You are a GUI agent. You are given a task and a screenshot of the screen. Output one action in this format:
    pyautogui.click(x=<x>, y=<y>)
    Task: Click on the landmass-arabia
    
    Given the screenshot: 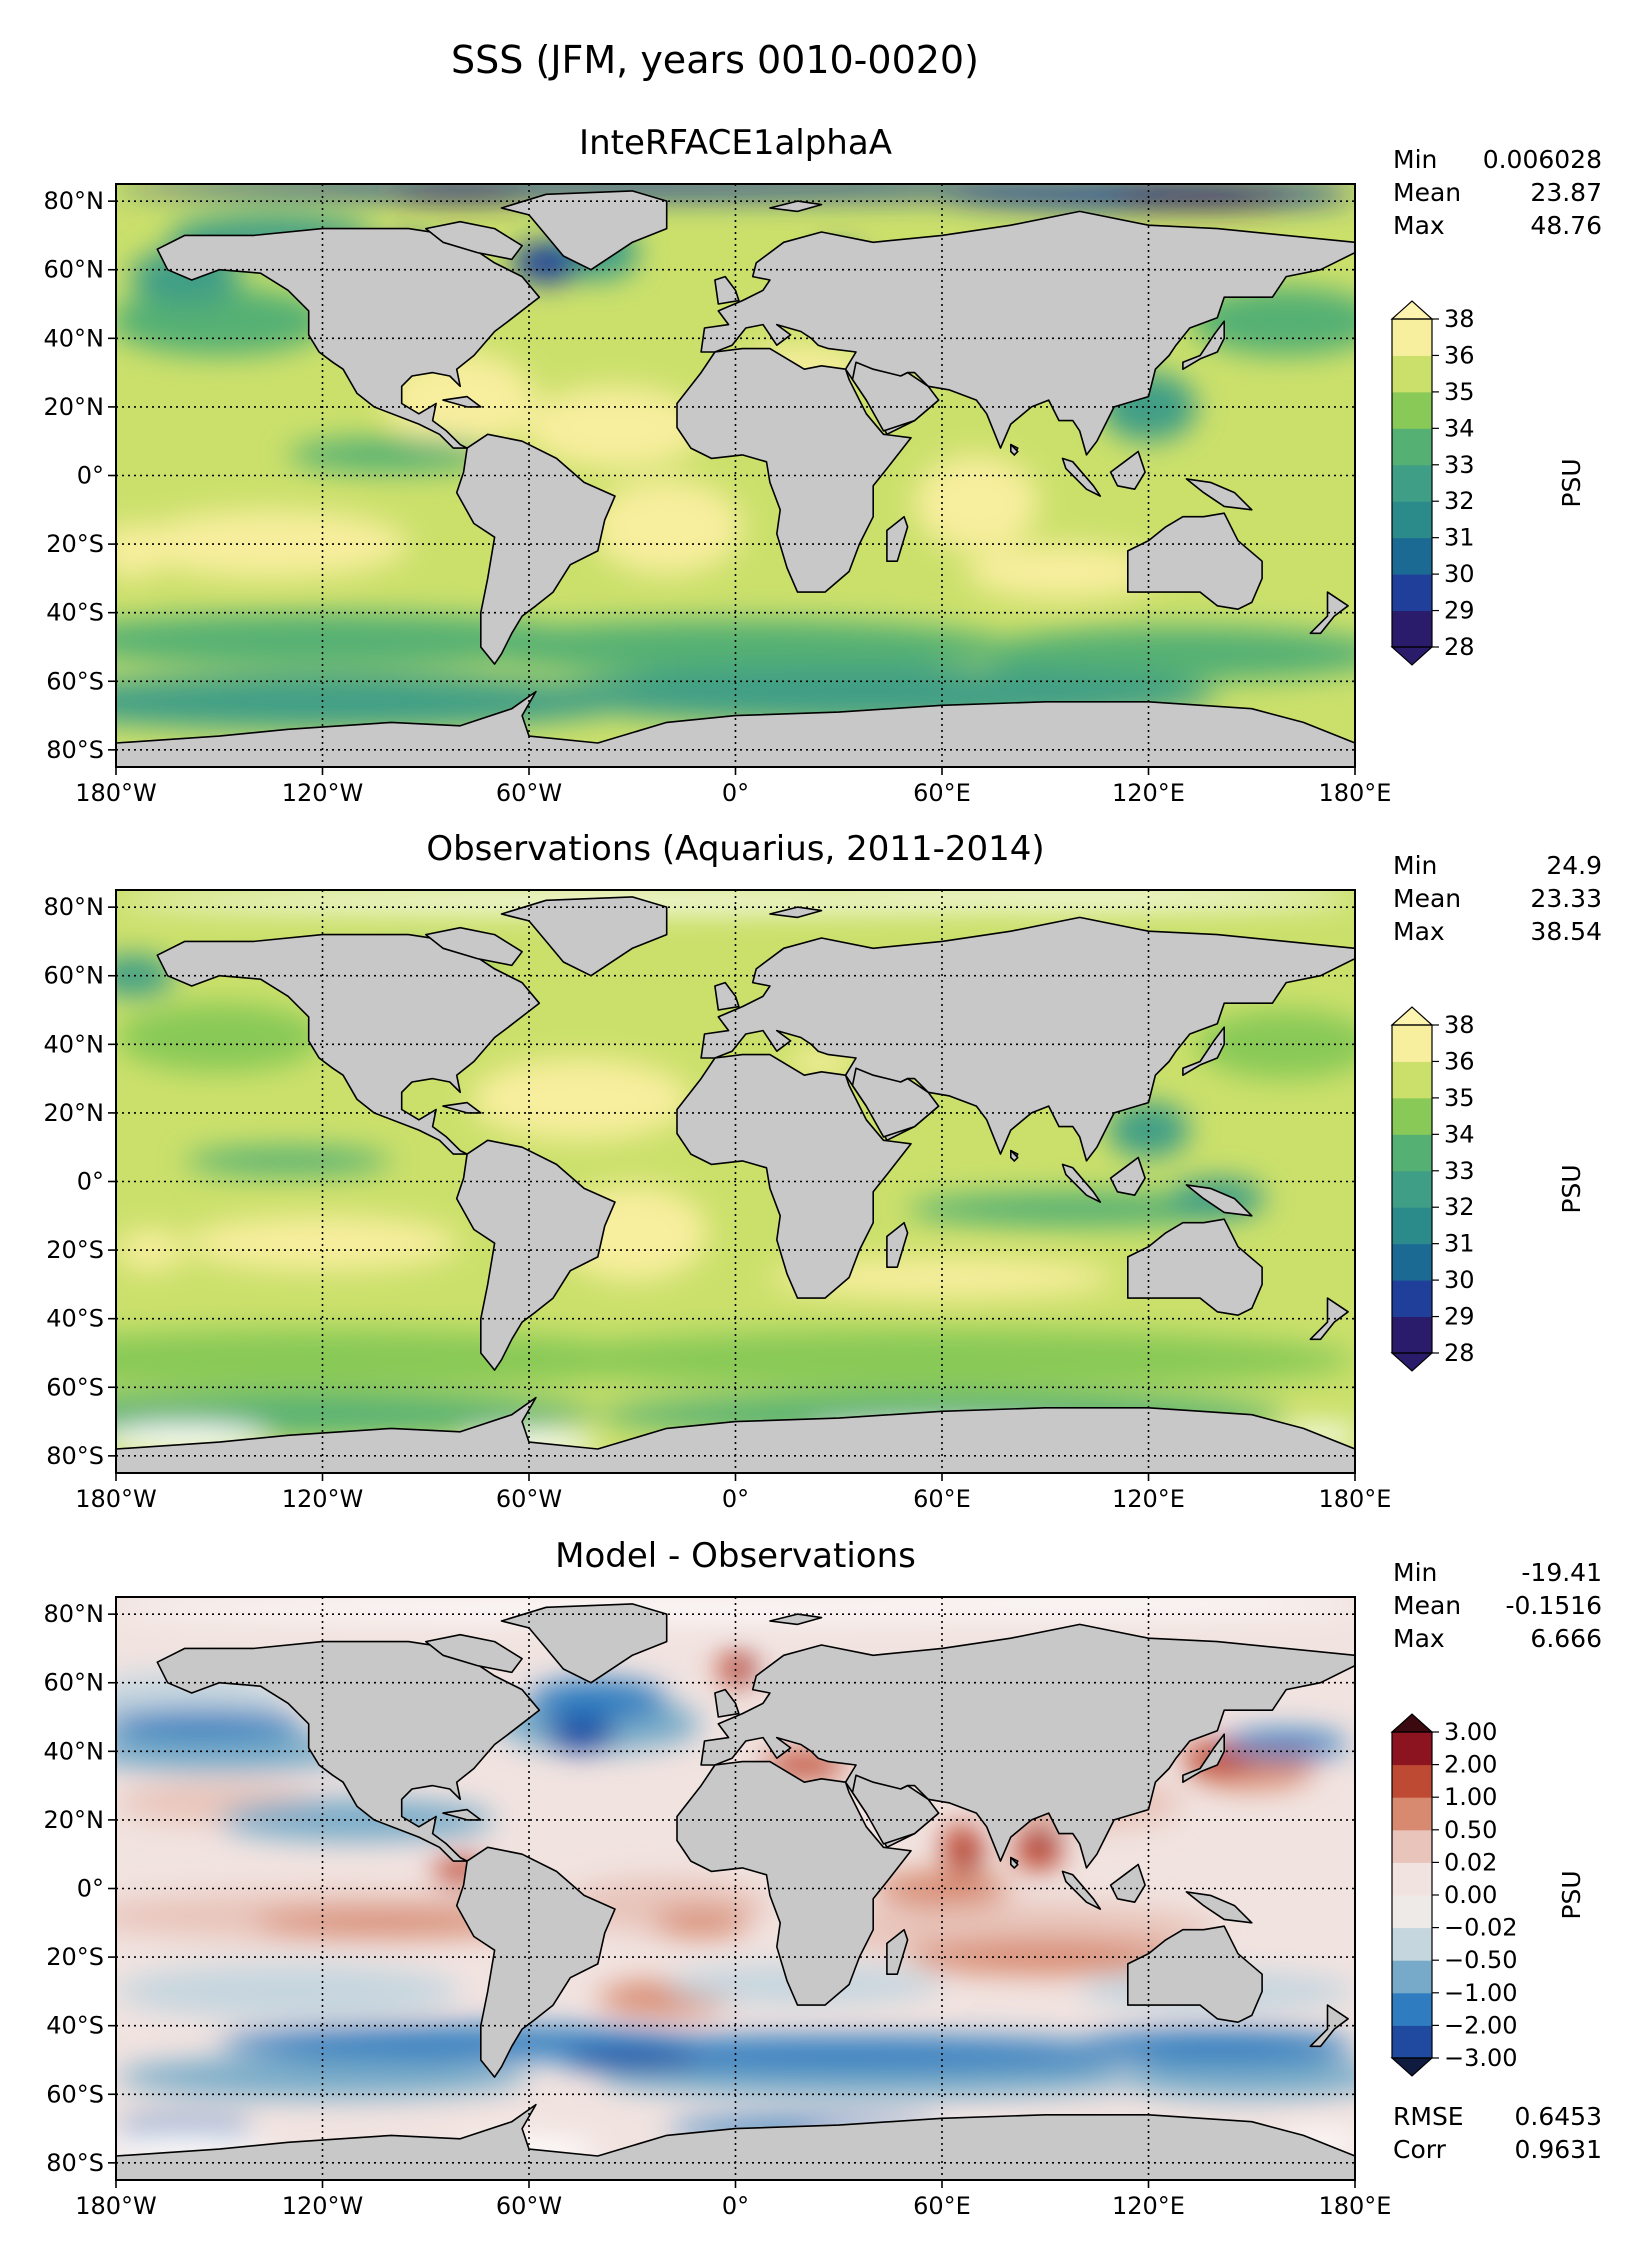 What is the action you would take?
    pyautogui.click(x=895, y=396)
    